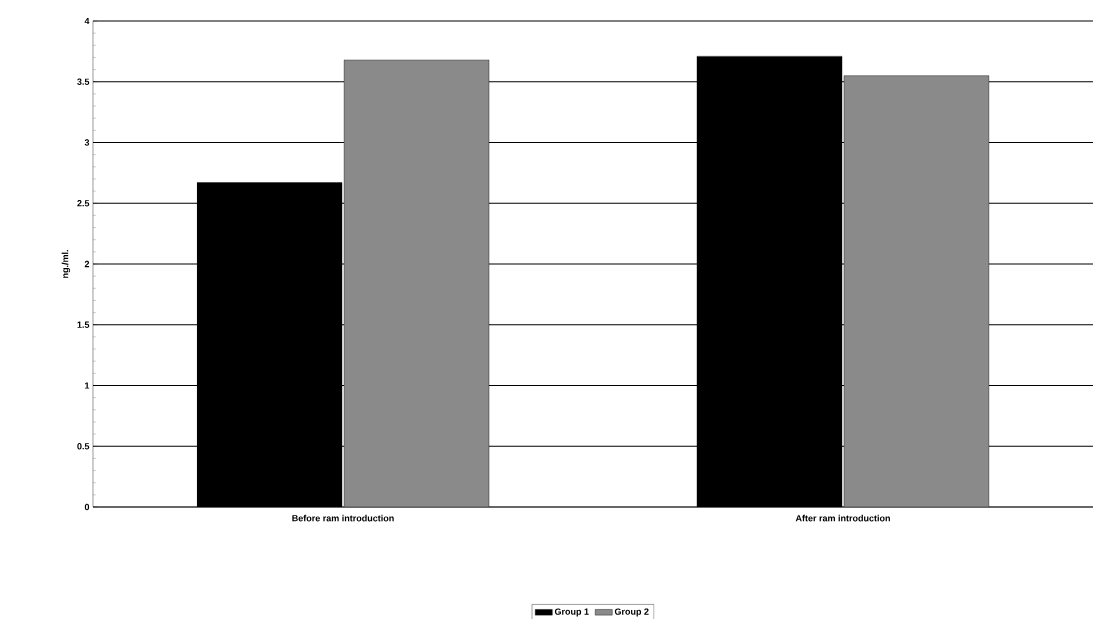  What do you see at coordinates (83, 446) in the screenshot?
I see `y-tick-label: 0.5` at bounding box center [83, 446].